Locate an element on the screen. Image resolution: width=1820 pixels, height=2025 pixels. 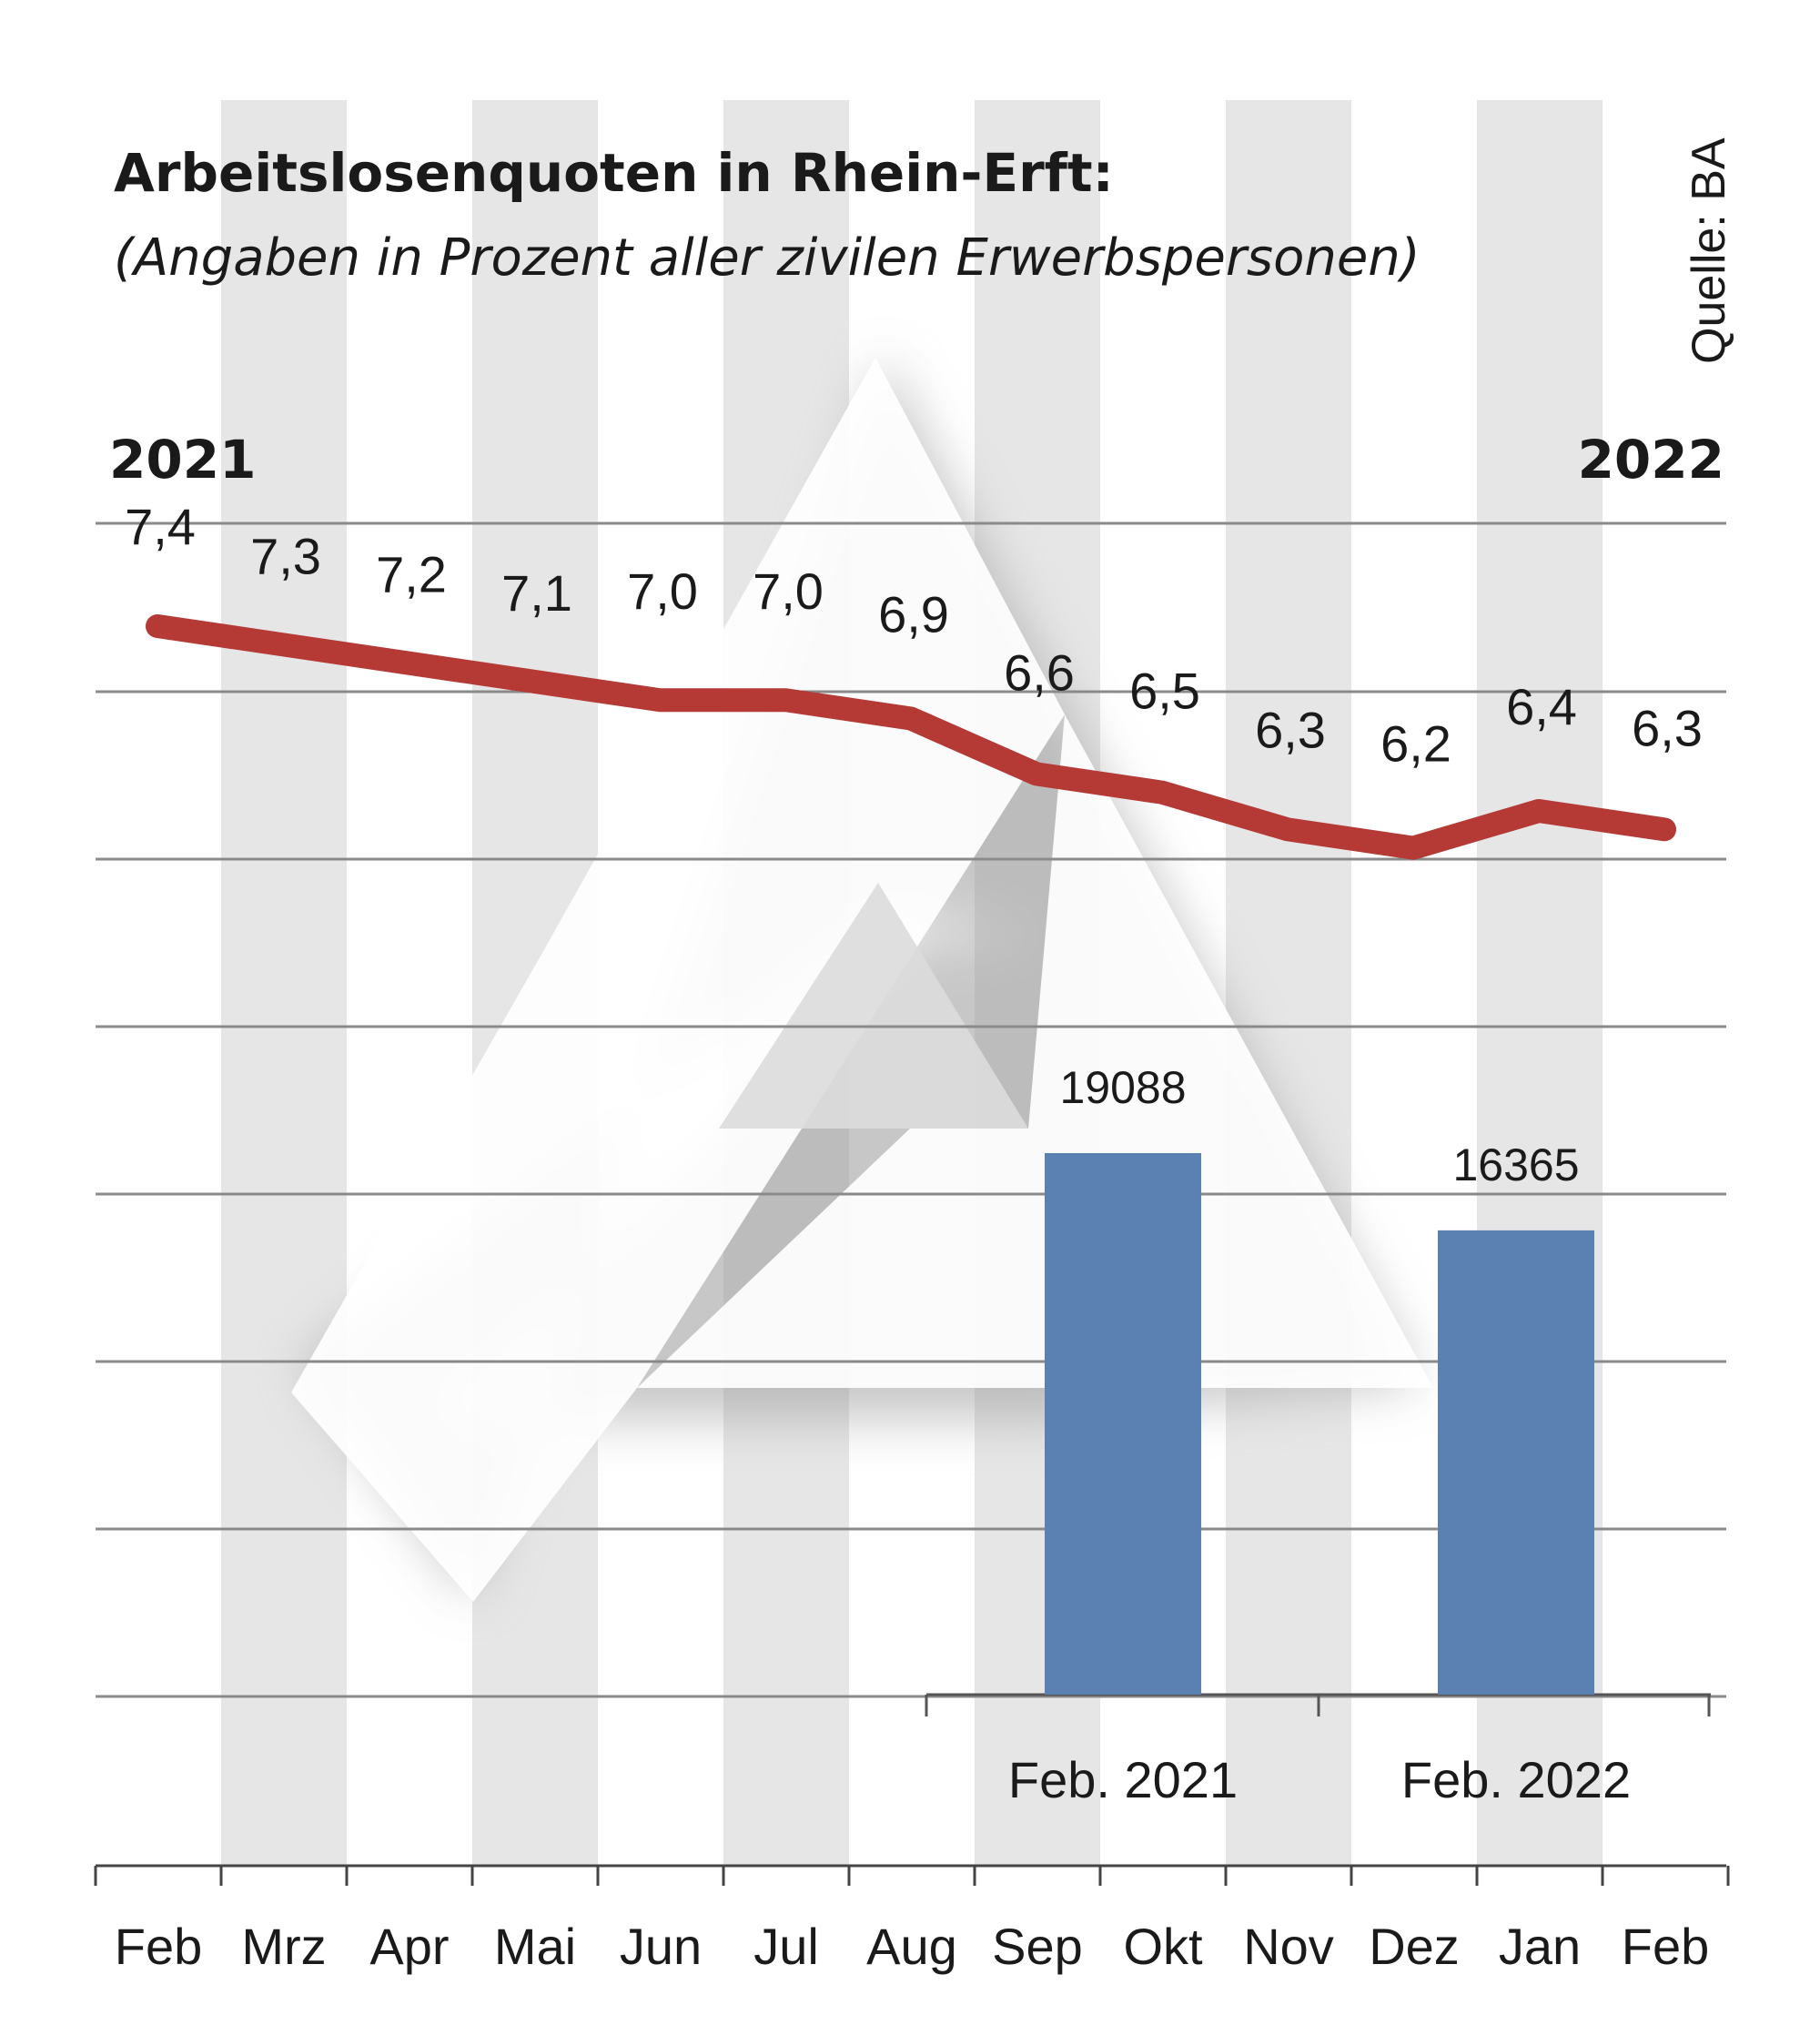
rate-value-label: 7,4 is located at coordinates (161, 526).